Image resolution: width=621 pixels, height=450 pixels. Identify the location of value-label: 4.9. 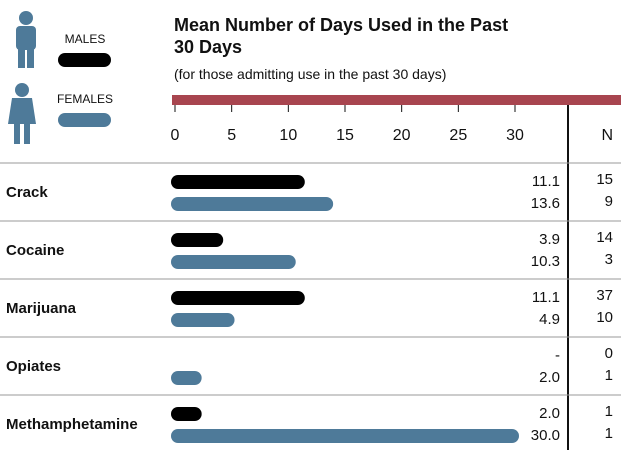
(549, 319).